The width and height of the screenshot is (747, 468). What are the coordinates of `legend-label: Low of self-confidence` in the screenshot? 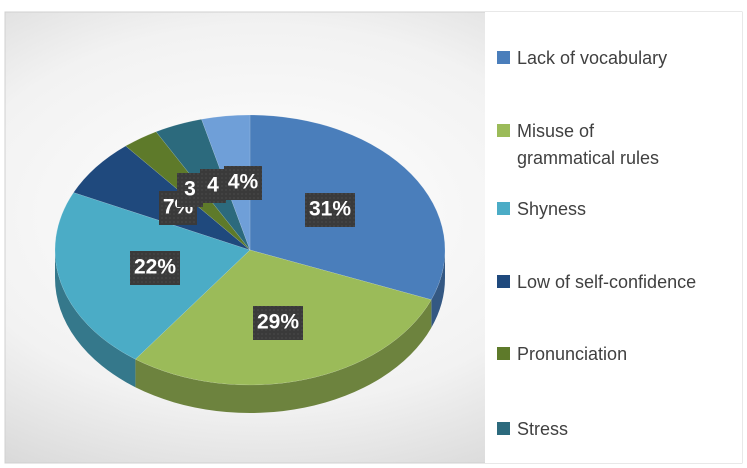 It's located at (607, 282).